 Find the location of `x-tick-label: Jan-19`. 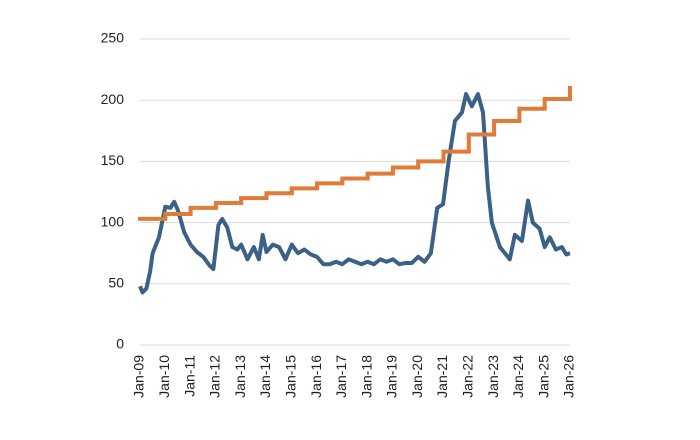

x-tick-label: Jan-19 is located at coordinates (392, 376).